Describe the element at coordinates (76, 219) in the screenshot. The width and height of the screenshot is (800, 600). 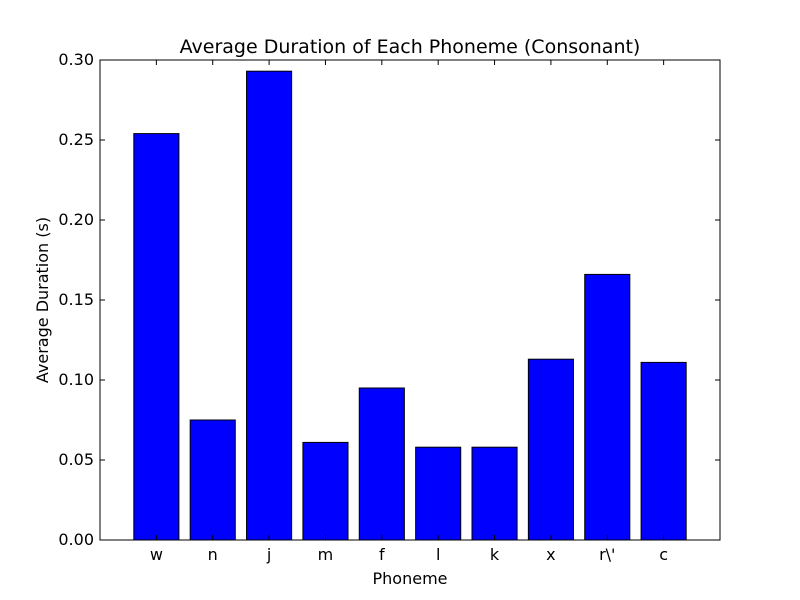
I see `y-tick-label-4: 0.20` at that location.